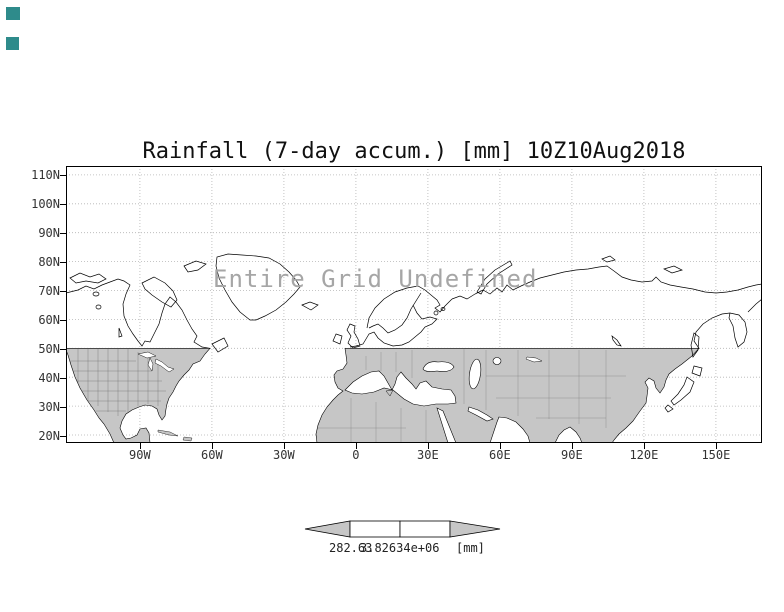  Describe the element at coordinates (606, 334) in the screenshot. I see `russia-arctic-fareast-coast` at that location.